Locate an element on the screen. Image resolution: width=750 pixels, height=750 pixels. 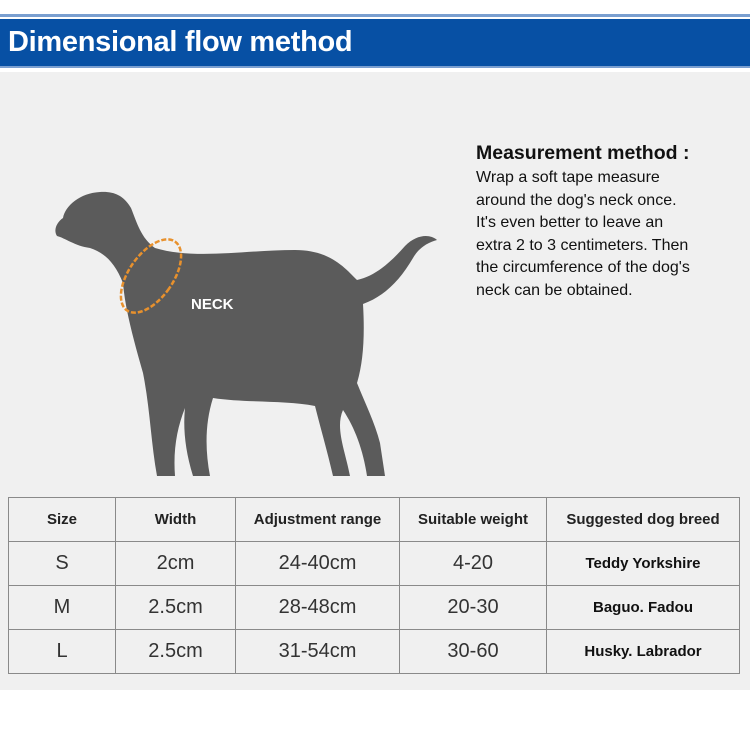
neck-tape is located at coordinates (151, 276).